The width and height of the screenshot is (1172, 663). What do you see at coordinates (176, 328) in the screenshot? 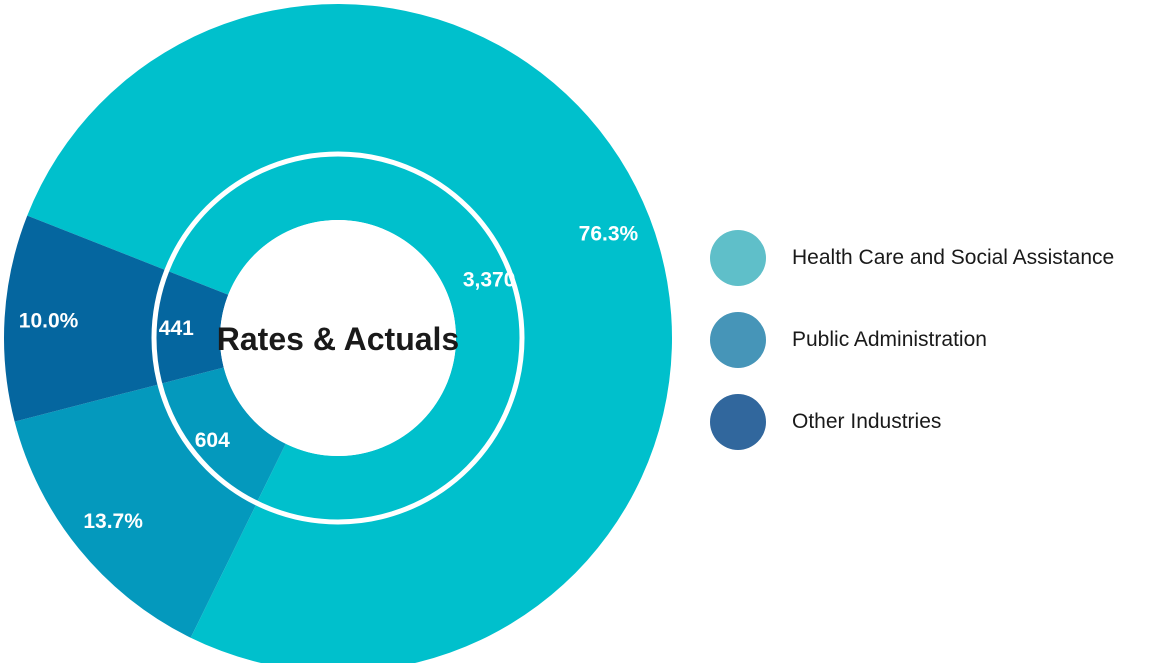
I see `inner-ring-label-other-industries: 441` at bounding box center [176, 328].